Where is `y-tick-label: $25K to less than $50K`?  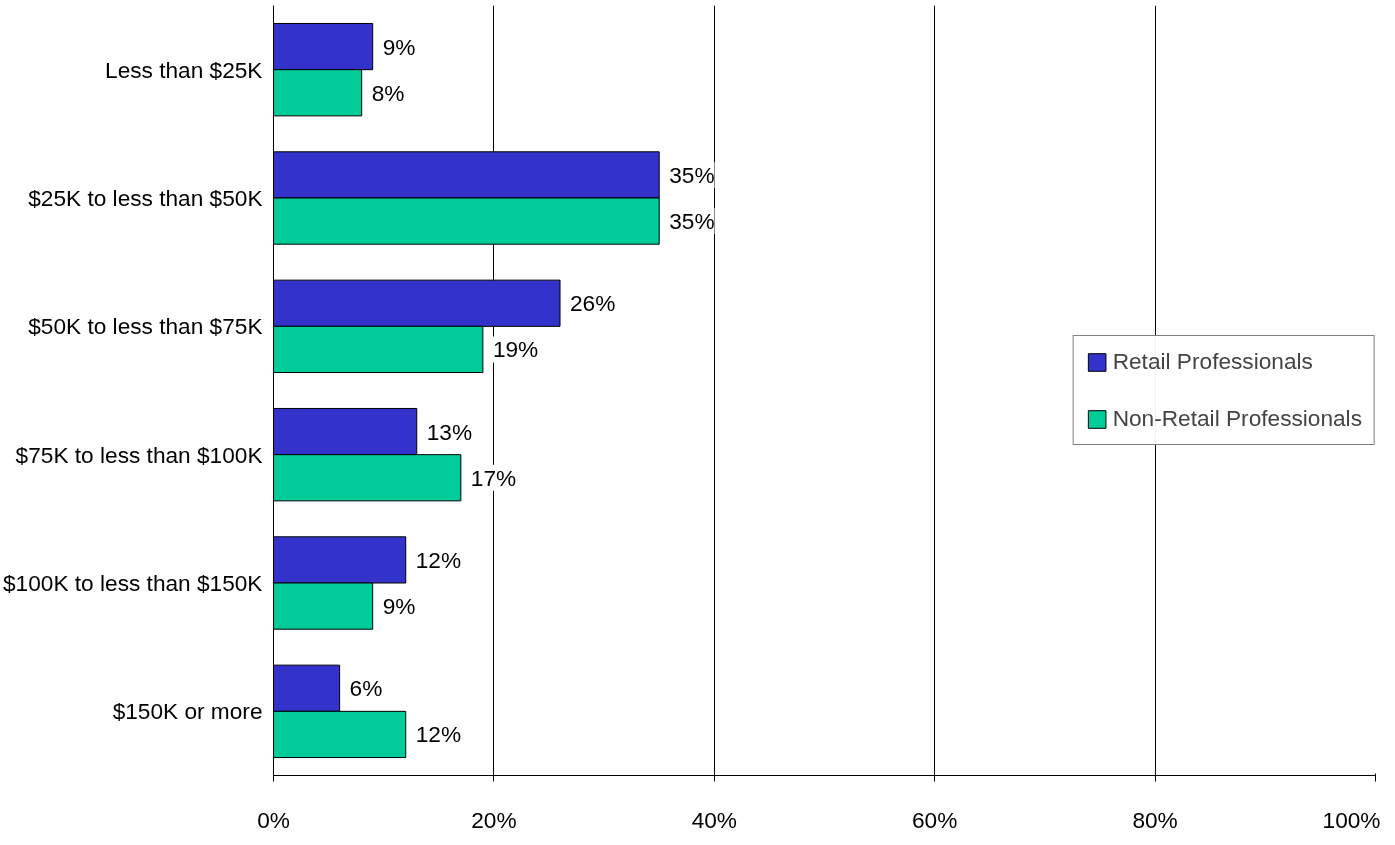 y-tick-label: $25K to less than $50K is located at coordinates (145, 198).